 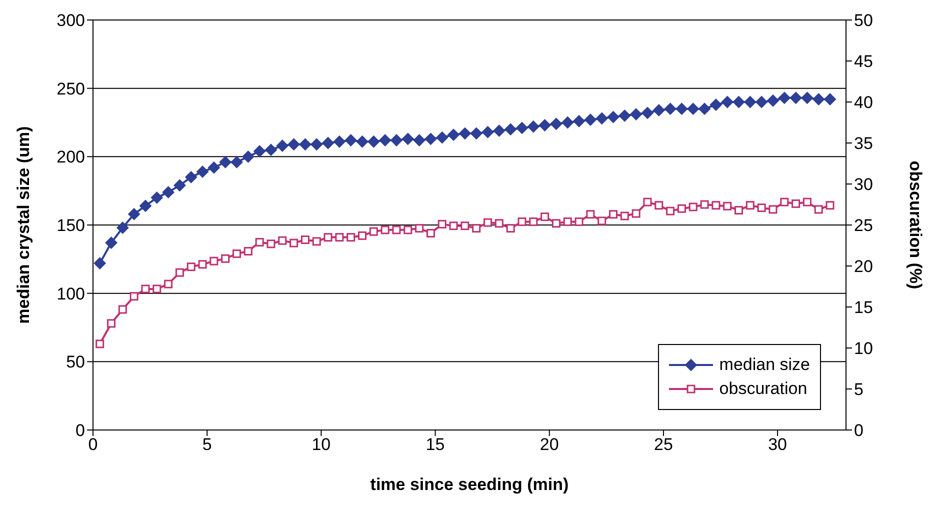 I want to click on x-tick-label: 30, so click(x=778, y=444).